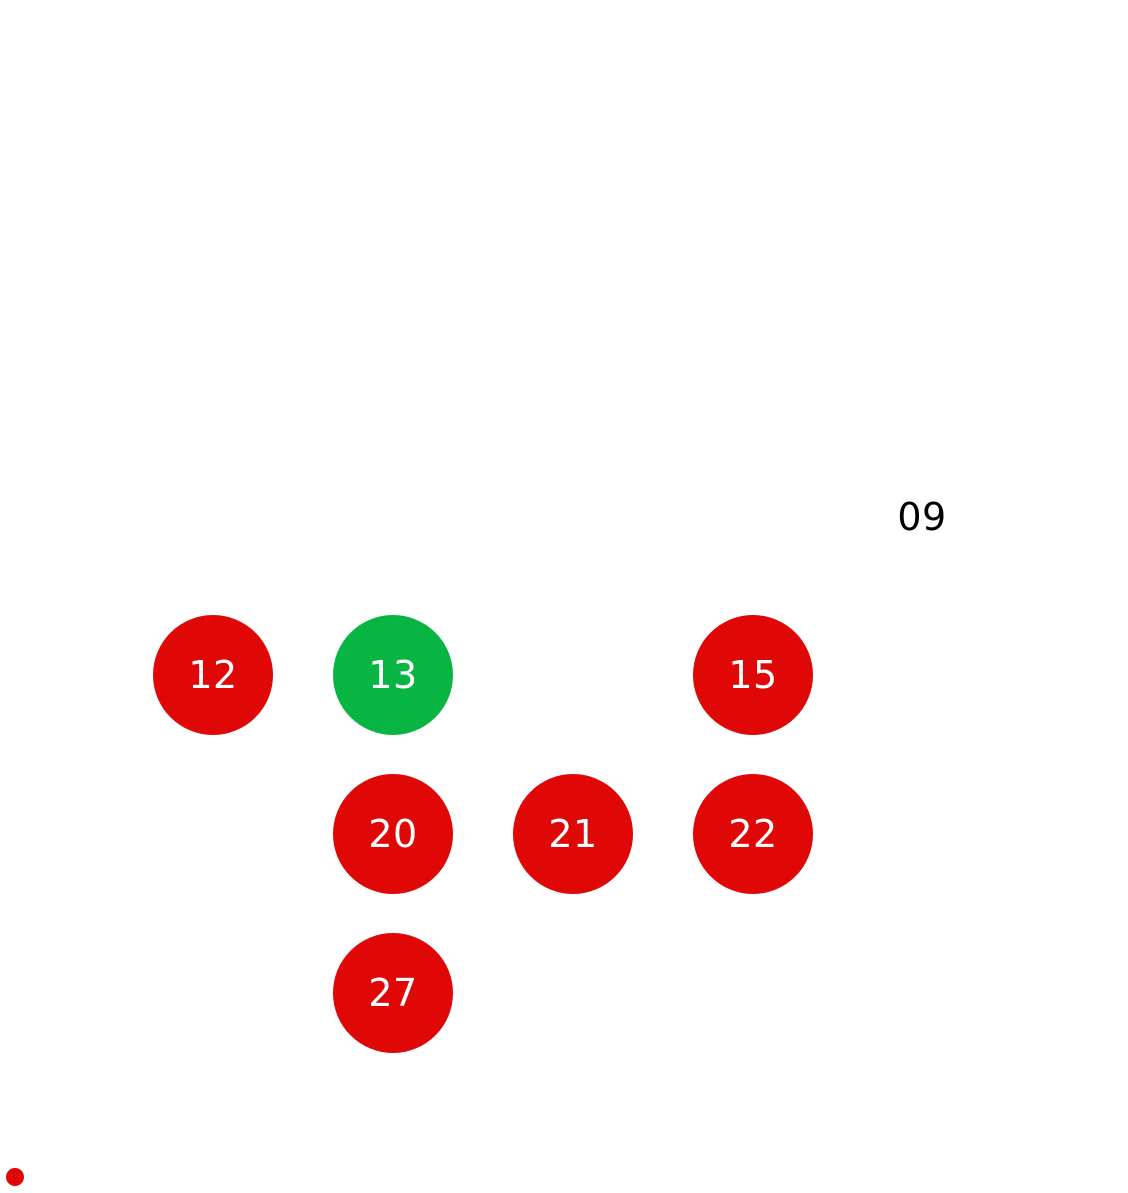  I want to click on day-cell-09: 09, so click(922, 517).